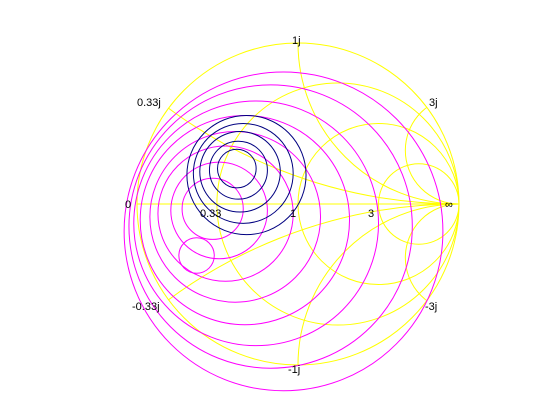 The image size is (560, 420). What do you see at coordinates (294, 370) in the screenshot?
I see `label-x-neg-1j: -1j` at bounding box center [294, 370].